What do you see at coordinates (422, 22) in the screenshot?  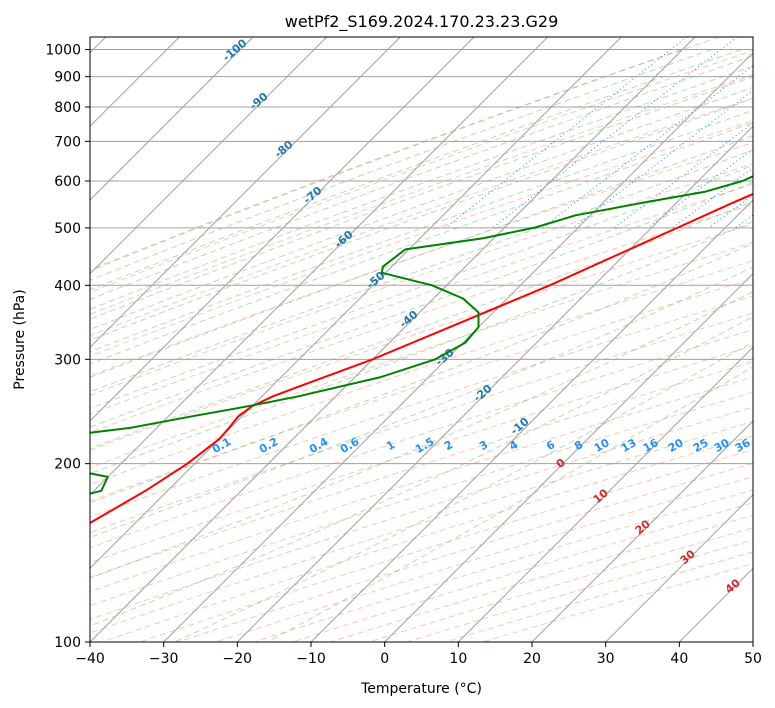 I see `chart-title: wetPf2_S169.2024.170.23.23.G29` at bounding box center [422, 22].